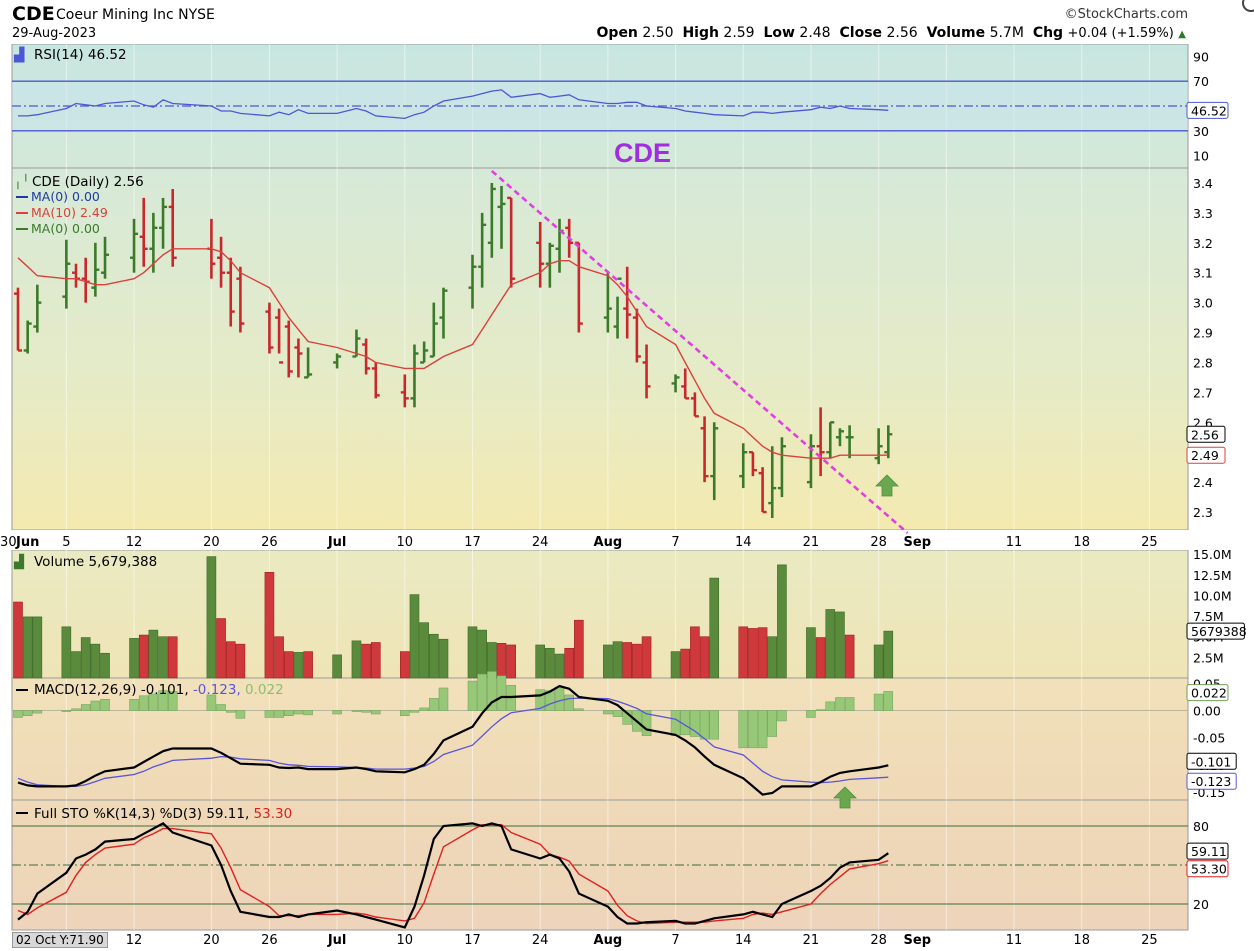 This screenshot has width=1254, height=951. I want to click on watermark: ©StockCharts.com, so click(1126, 14).